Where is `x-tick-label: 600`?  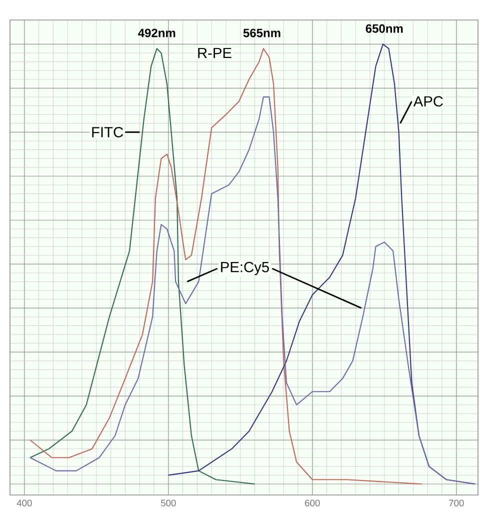 x-tick-label: 600 is located at coordinates (312, 503).